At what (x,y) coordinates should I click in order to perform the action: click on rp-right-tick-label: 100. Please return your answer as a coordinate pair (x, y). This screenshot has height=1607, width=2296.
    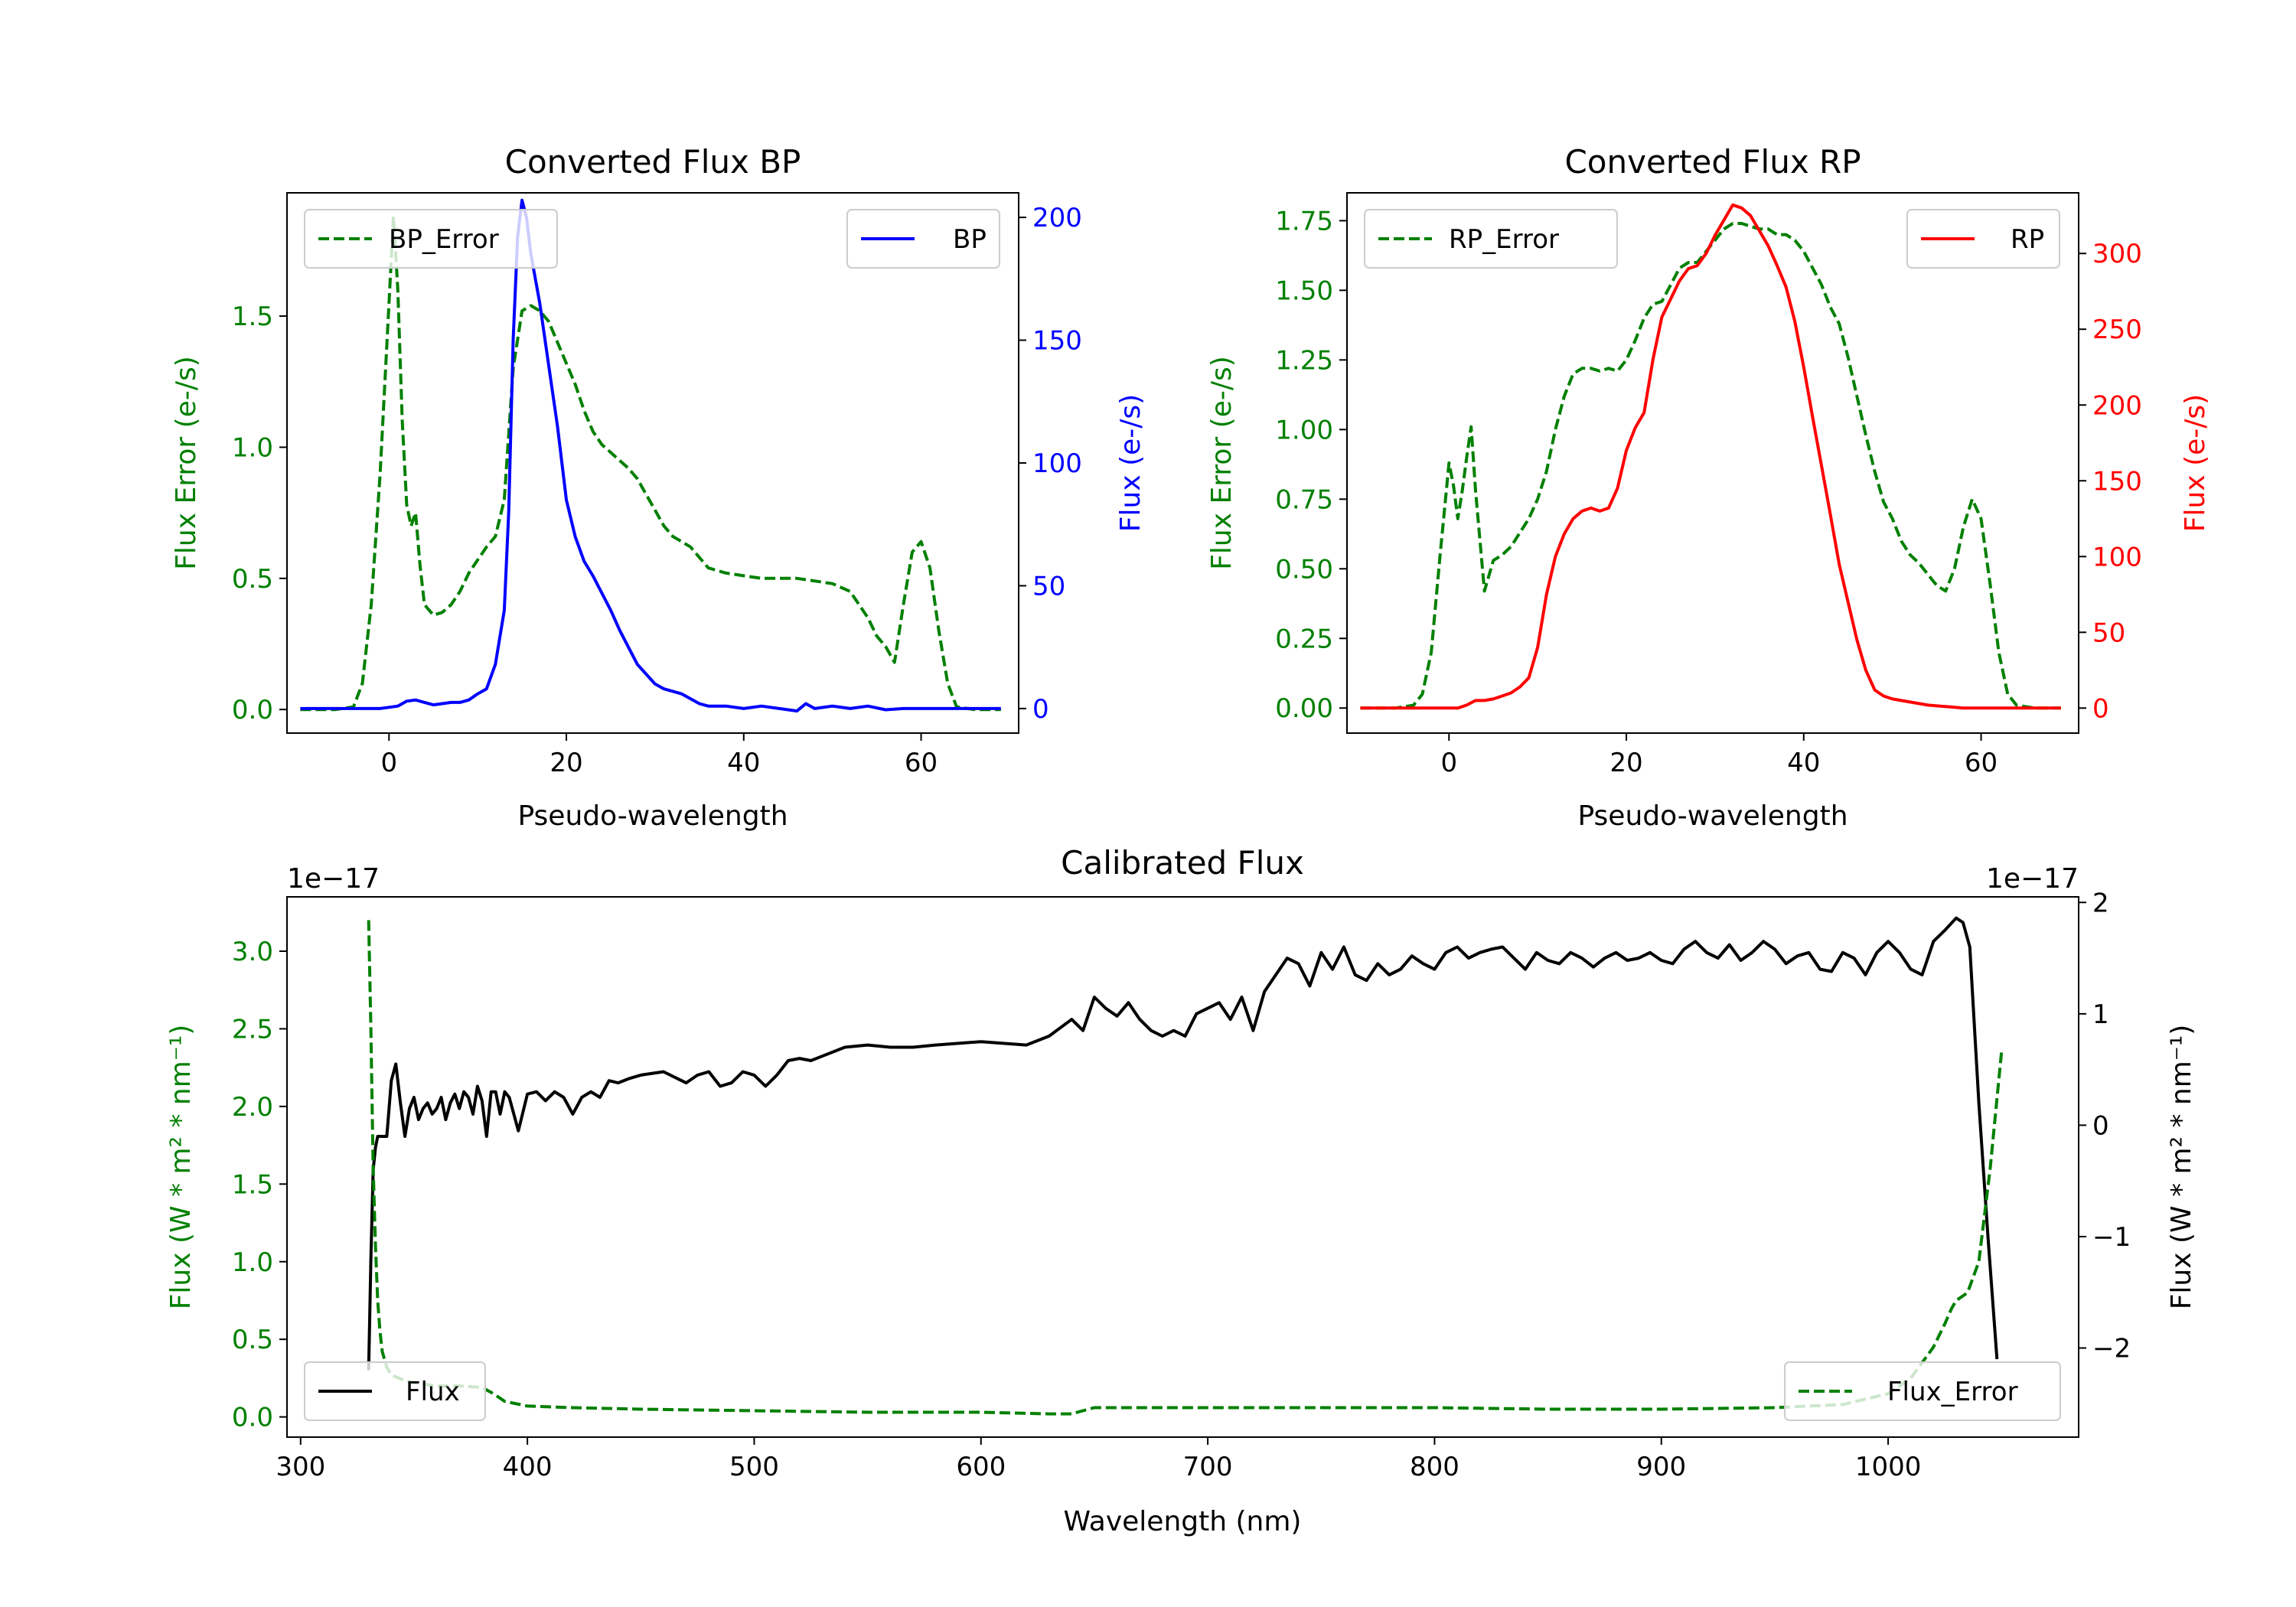
    Looking at the image, I should click on (2117, 557).